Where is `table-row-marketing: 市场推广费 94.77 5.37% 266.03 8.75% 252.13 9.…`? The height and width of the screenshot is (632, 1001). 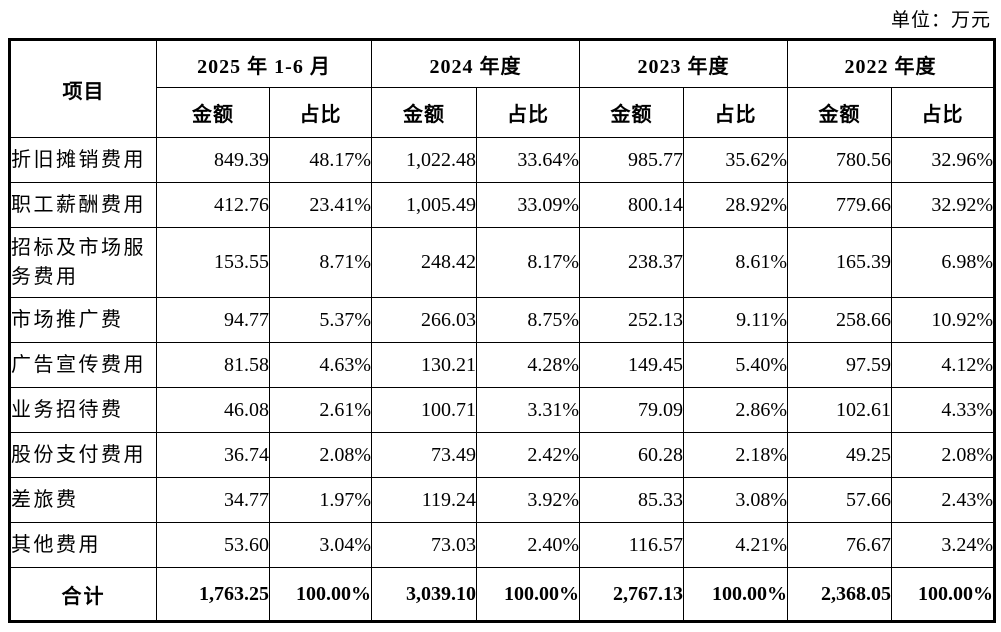
table-row-marketing: 市场推广费 94.77 5.37% 266.03 8.75% 252.13 9.… is located at coordinates (502, 320).